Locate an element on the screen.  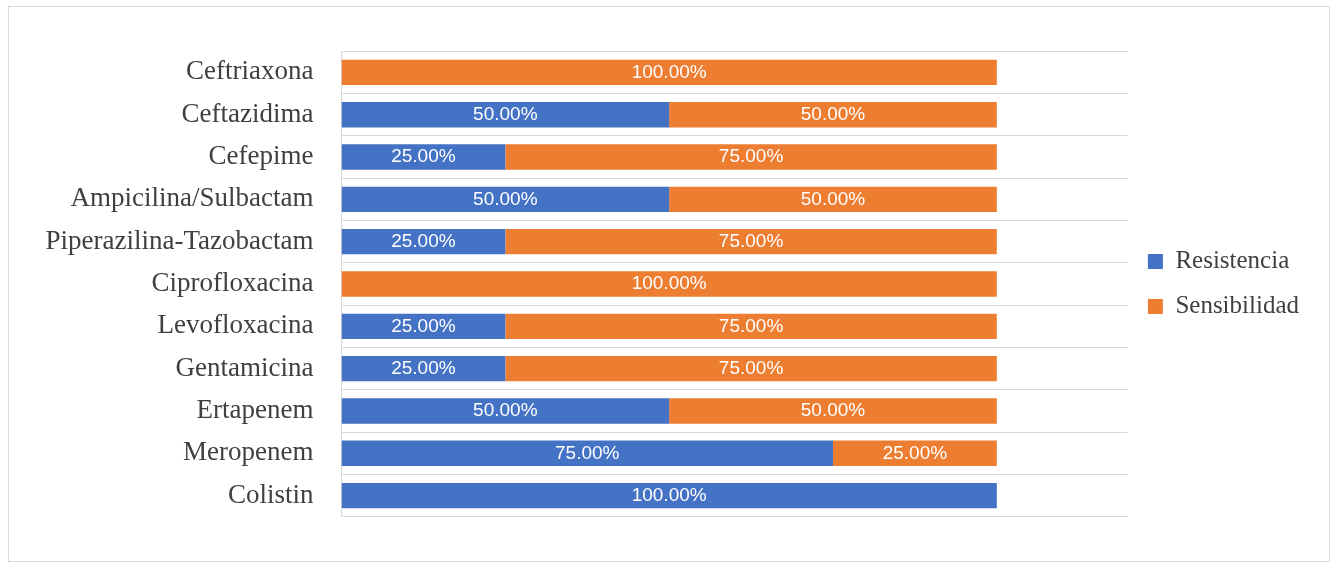
y-tick-label: Cefepime is located at coordinates (261, 155).